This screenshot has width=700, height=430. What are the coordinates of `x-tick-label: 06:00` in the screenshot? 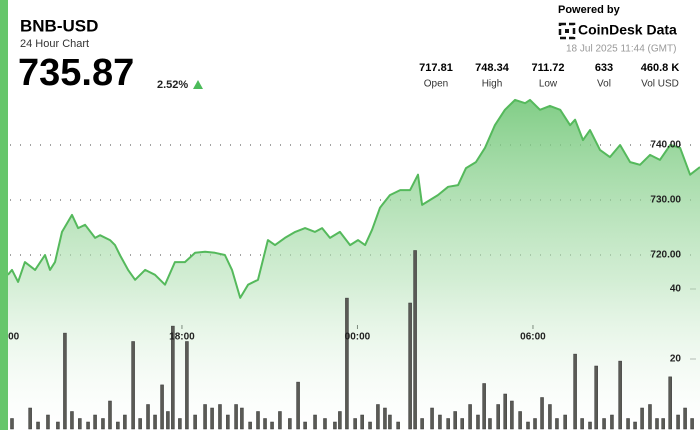 It's located at (533, 337).